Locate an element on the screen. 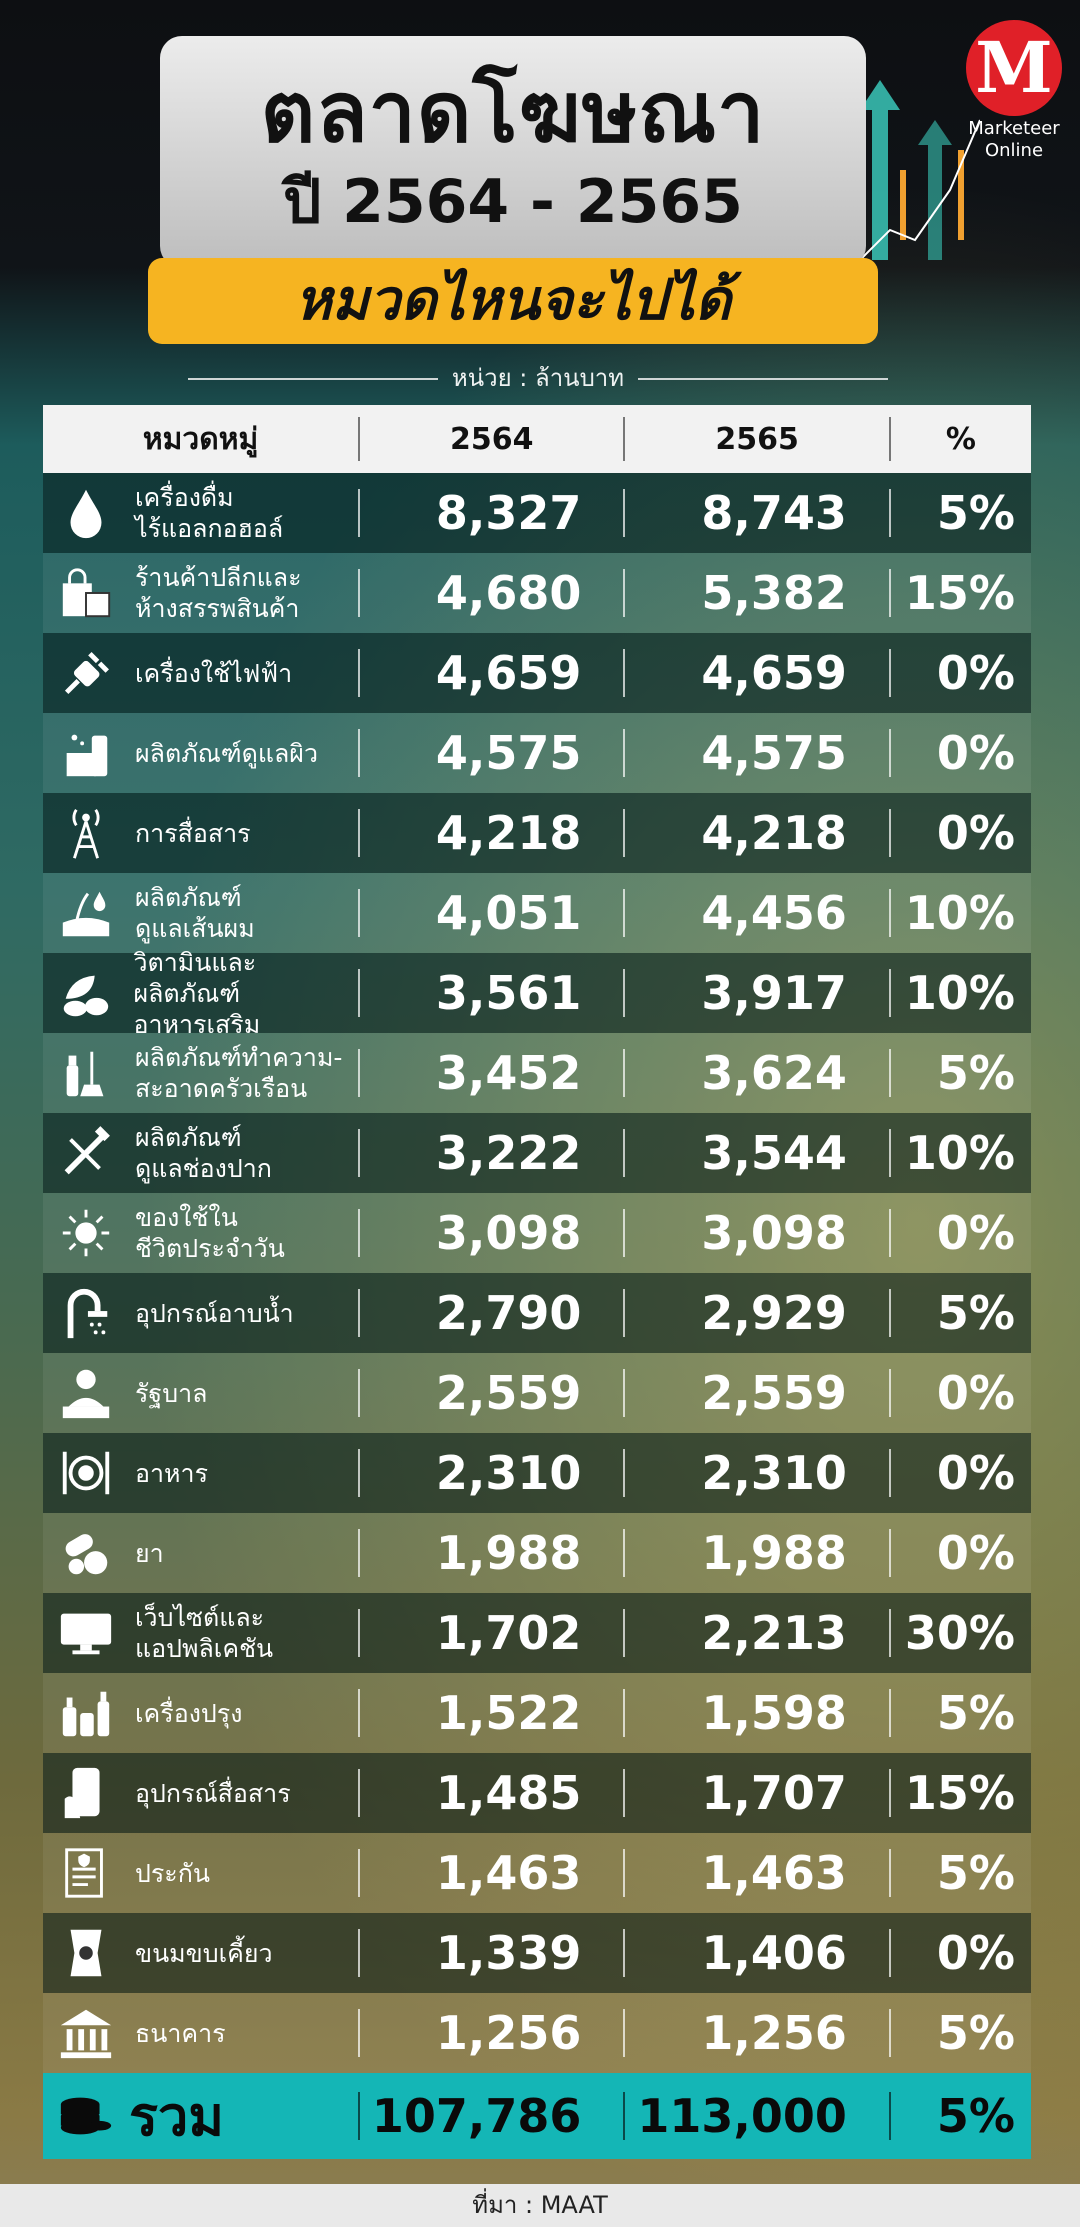 This screenshot has height=2227, width=1080. shower-icon is located at coordinates (86, 1313).